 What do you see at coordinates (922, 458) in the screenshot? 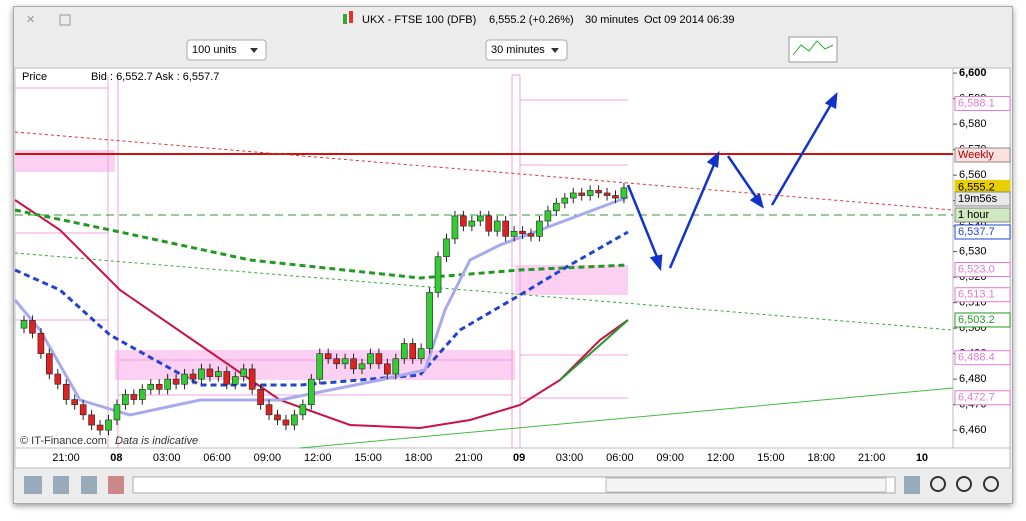
I see `x-tick-label: 10` at bounding box center [922, 458].